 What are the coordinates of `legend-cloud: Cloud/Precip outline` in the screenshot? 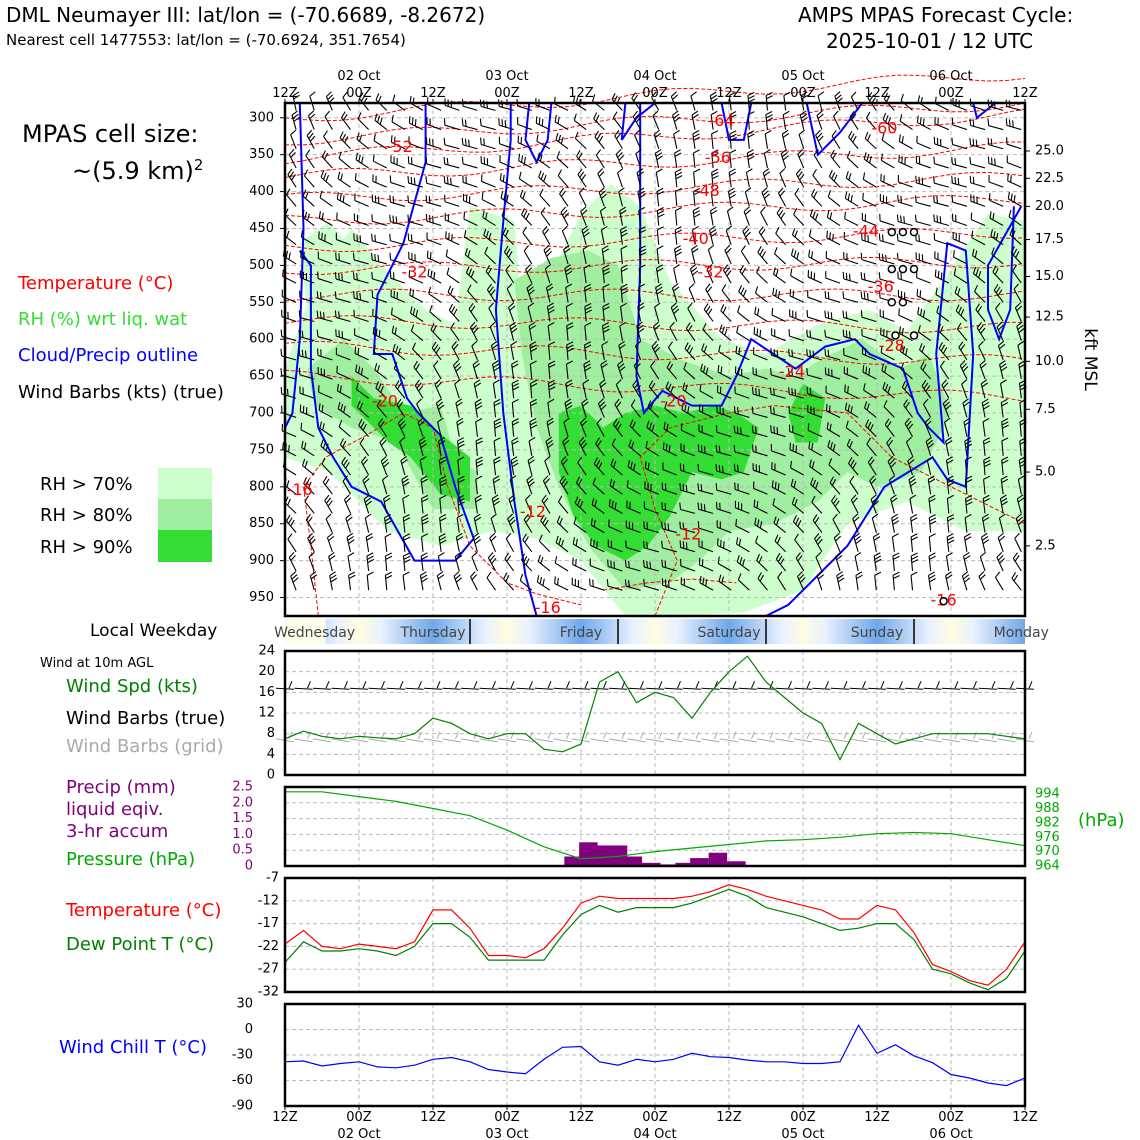 It's located at (108, 355).